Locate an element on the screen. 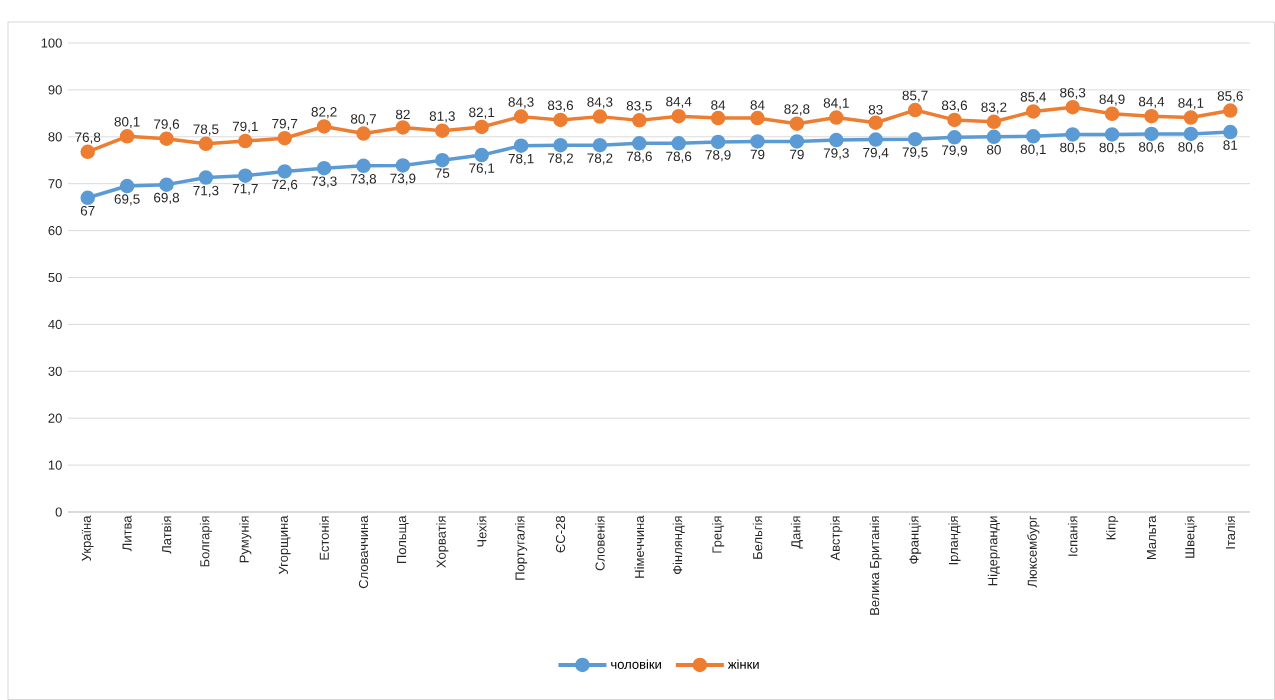  x-tick-label: Іспанія is located at coordinates (1072, 536).